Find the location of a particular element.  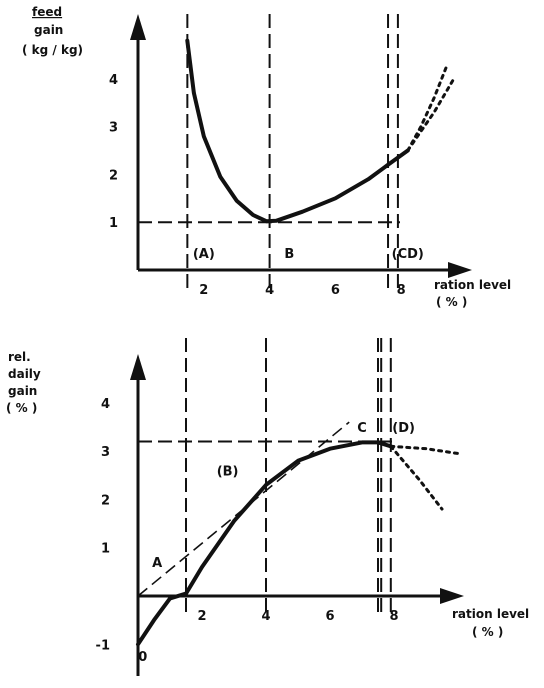

series-group is located at coordinates (320, 131).